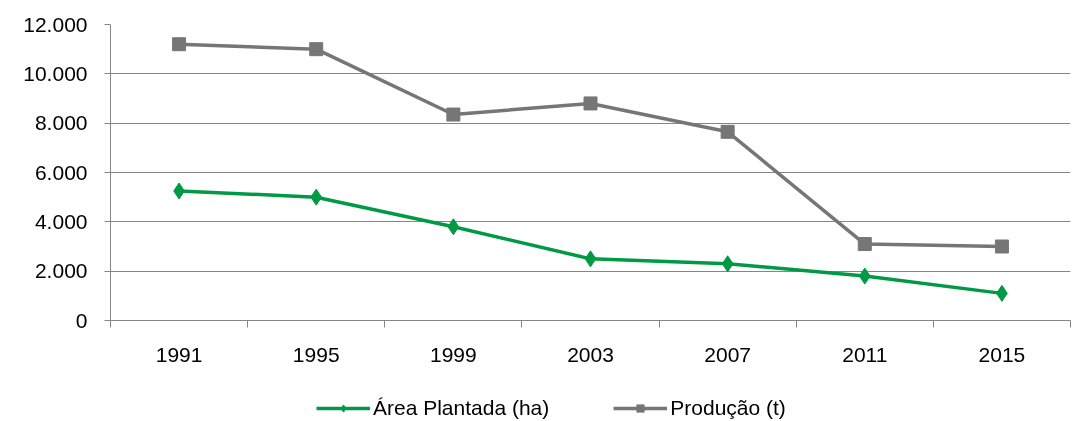  I want to click on x-tick-label: 1995, so click(316, 354).